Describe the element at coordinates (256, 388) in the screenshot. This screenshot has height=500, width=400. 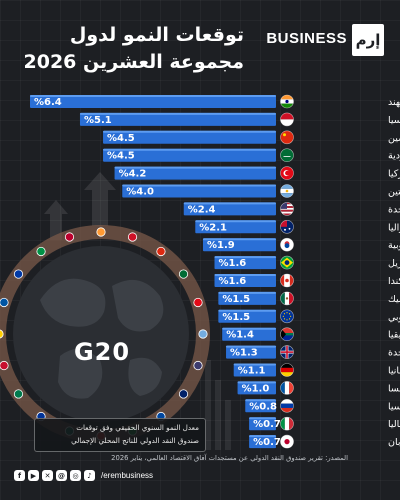
I see `bar-france` at that location.